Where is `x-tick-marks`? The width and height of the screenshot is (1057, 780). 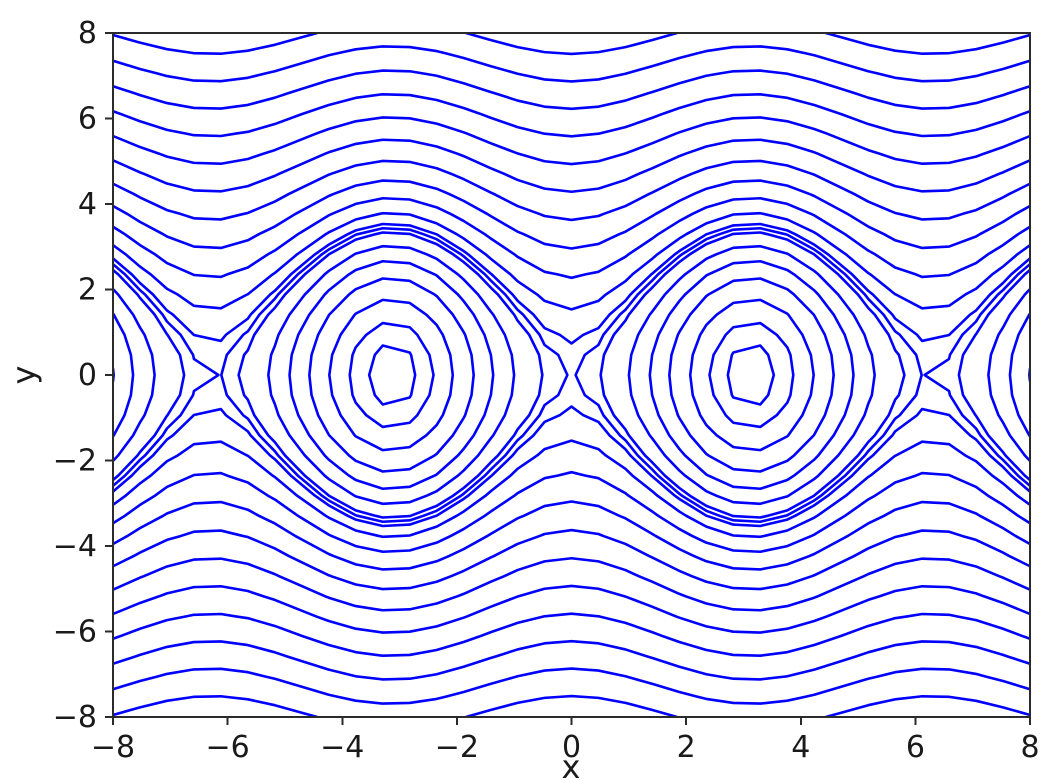 x-tick-marks is located at coordinates (571, 721).